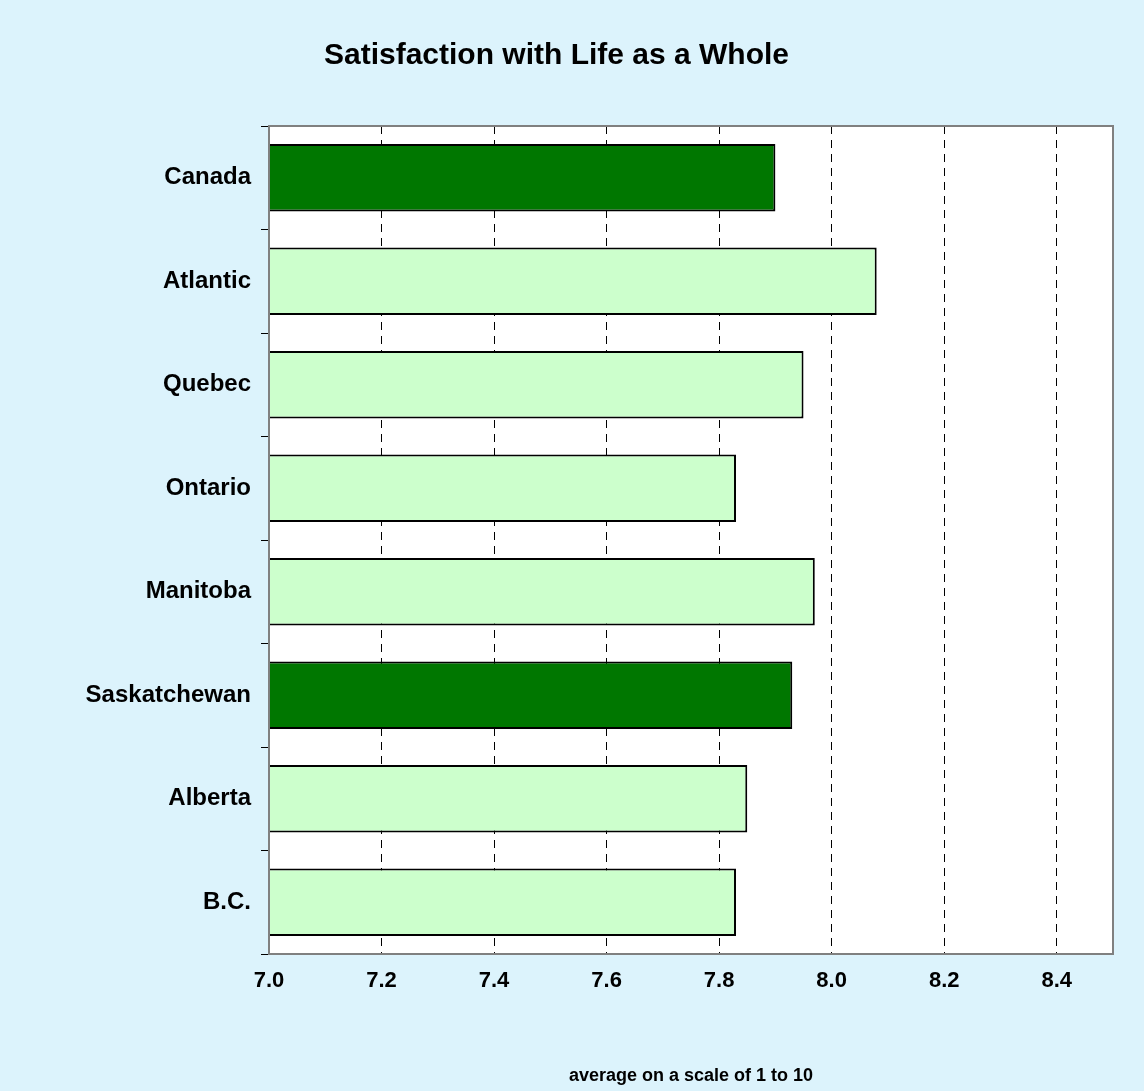 The image size is (1144, 1091). I want to click on x-tick-label: 7.2, so click(381, 980).